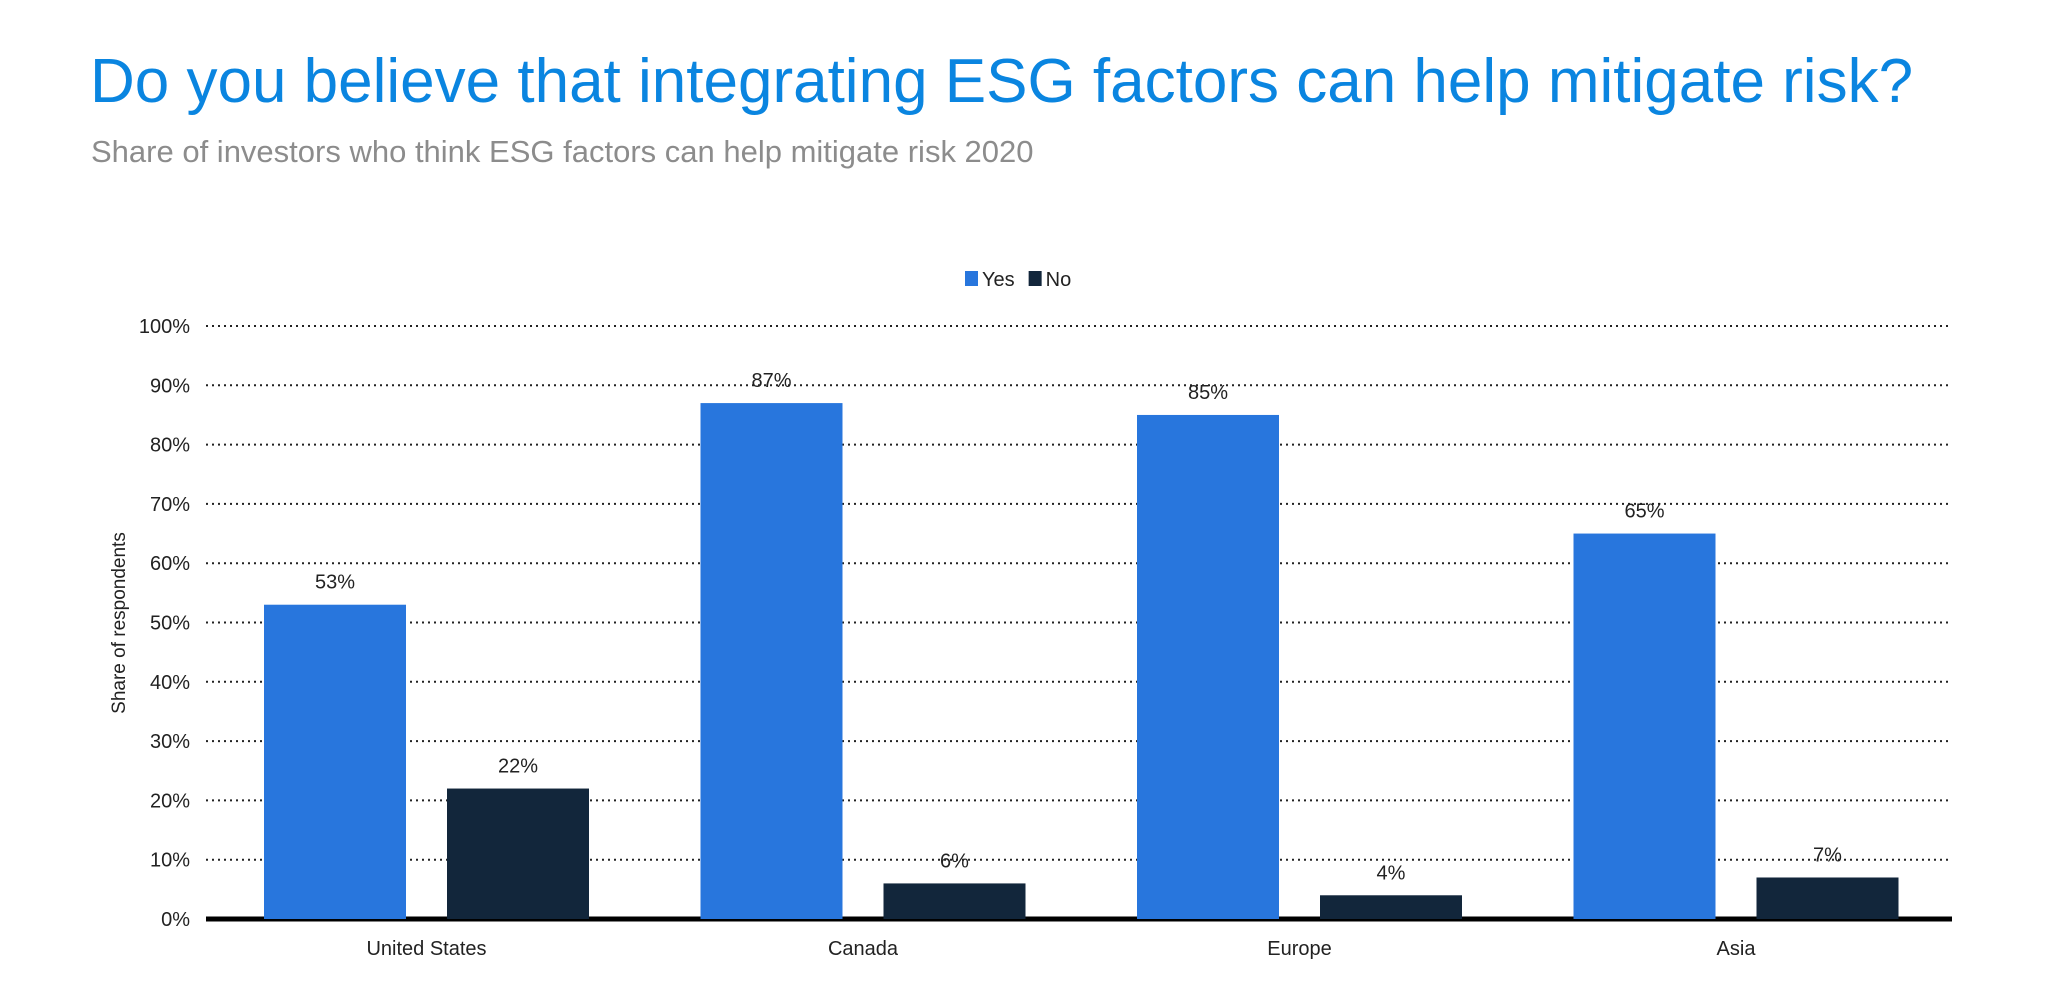 This screenshot has height=990, width=2048. I want to click on y-tick-label: 70%, so click(170, 505).